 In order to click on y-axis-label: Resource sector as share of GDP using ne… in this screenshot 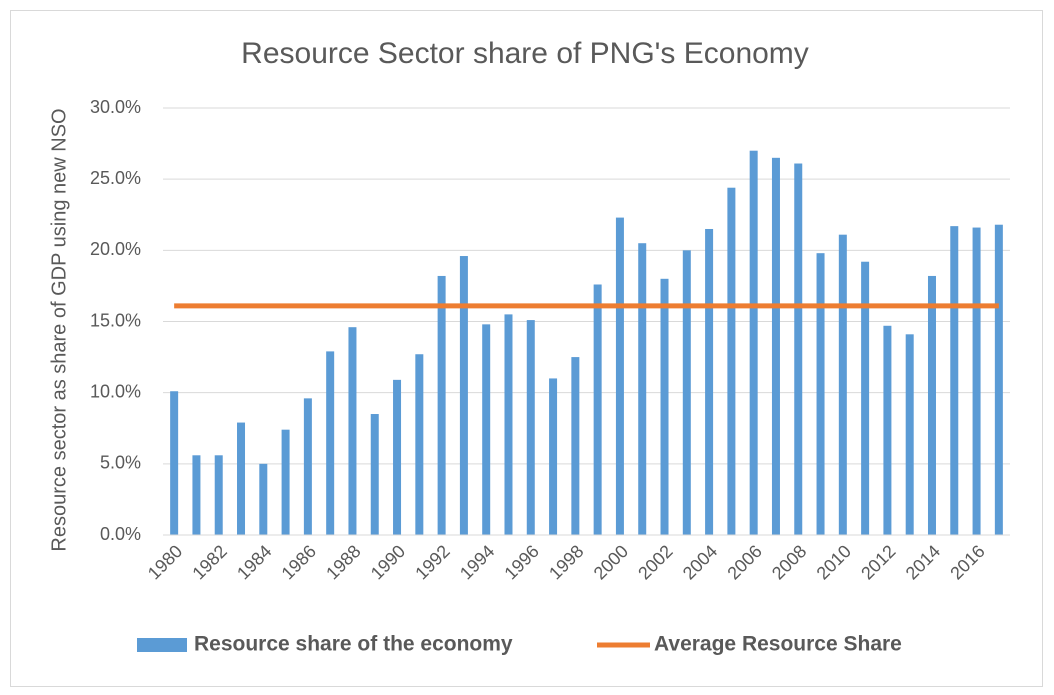, I will do `click(59, 329)`.